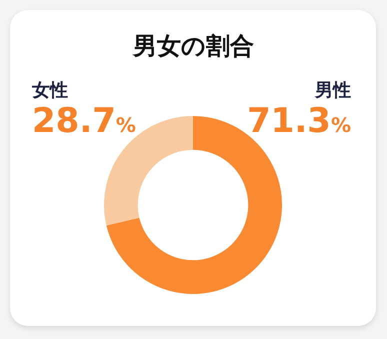 The width and height of the screenshot is (387, 339). Describe the element at coordinates (84, 121) in the screenshot. I see `data-label: 28.7%` at that location.